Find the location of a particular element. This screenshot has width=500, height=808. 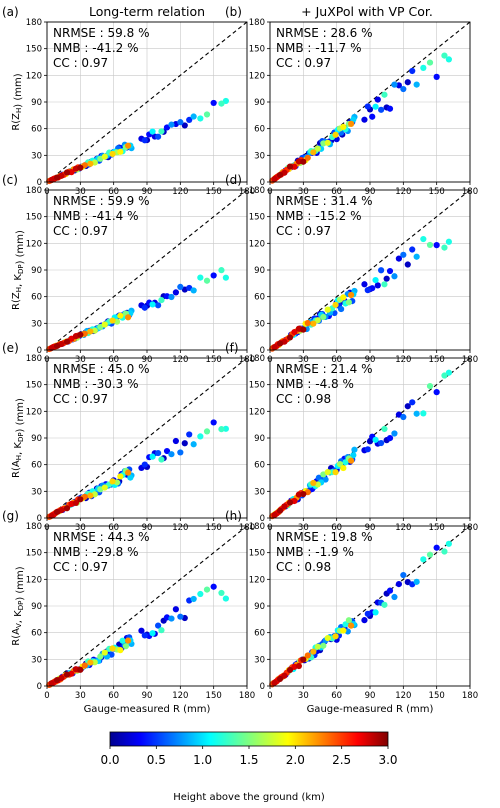

x-tick-label: 120 is located at coordinates (403, 696).